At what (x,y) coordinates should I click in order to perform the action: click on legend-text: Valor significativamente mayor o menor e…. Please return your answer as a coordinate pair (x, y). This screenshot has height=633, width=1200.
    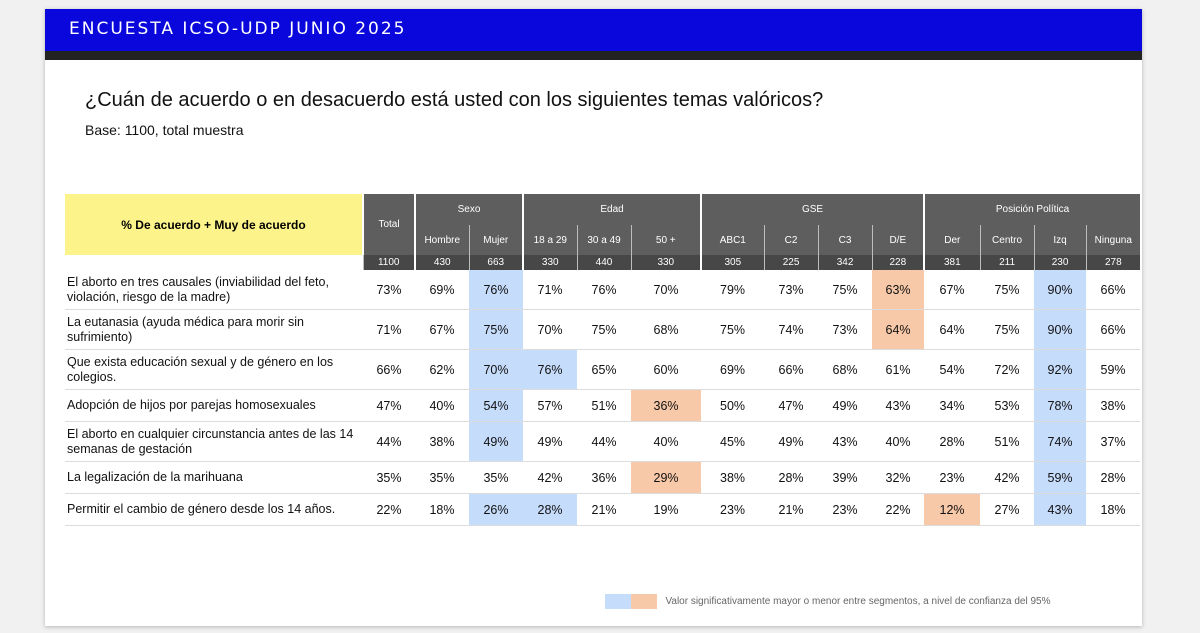
    Looking at the image, I should click on (858, 602).